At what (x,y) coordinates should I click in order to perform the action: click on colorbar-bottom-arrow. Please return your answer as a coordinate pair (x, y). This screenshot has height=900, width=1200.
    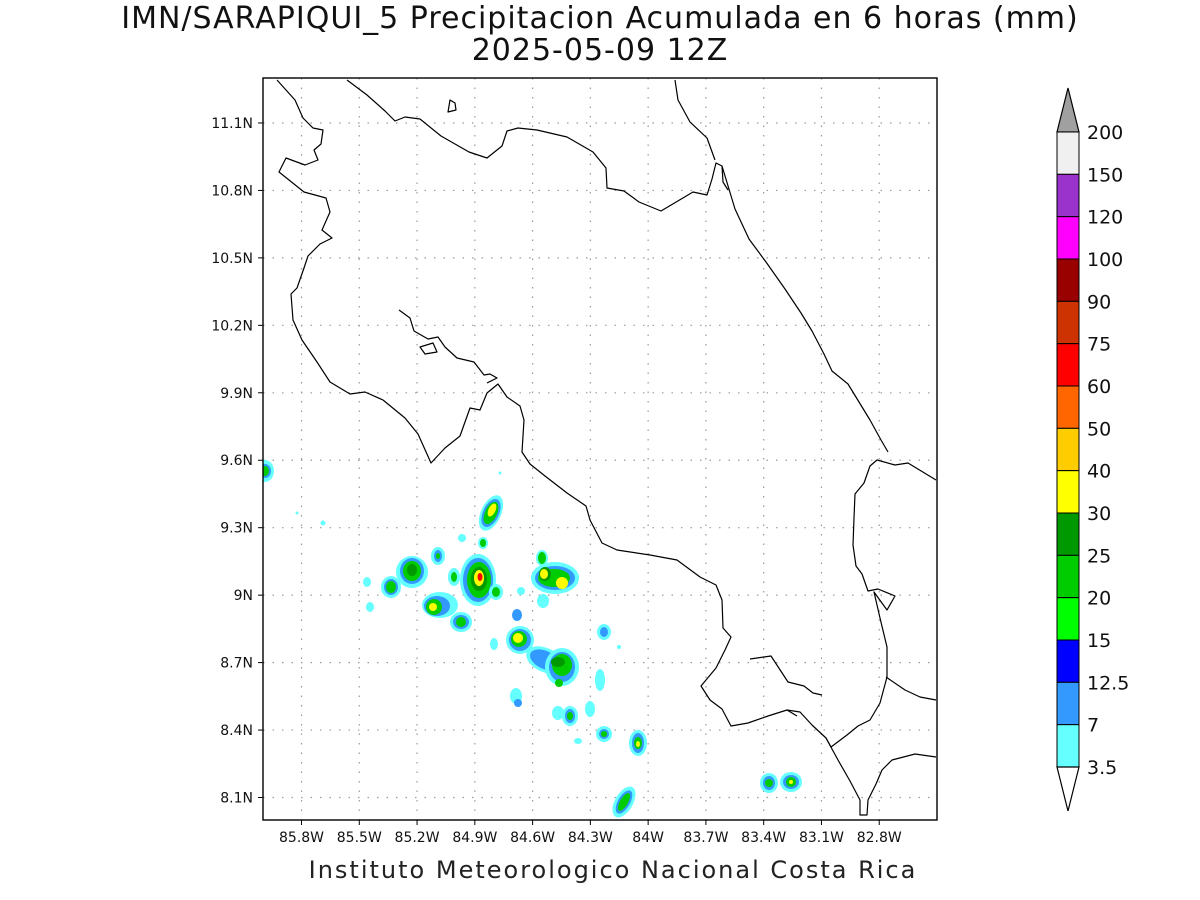
    Looking at the image, I should click on (1068, 789).